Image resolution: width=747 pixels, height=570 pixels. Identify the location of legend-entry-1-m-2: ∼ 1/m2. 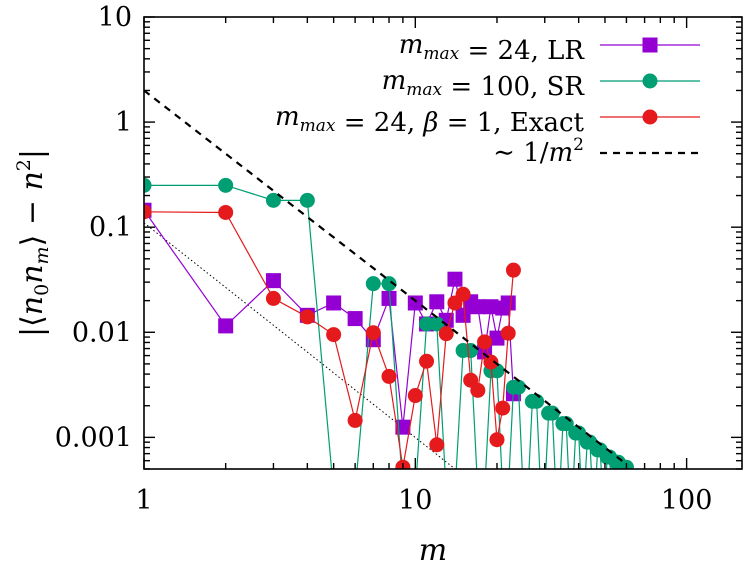
(596, 151).